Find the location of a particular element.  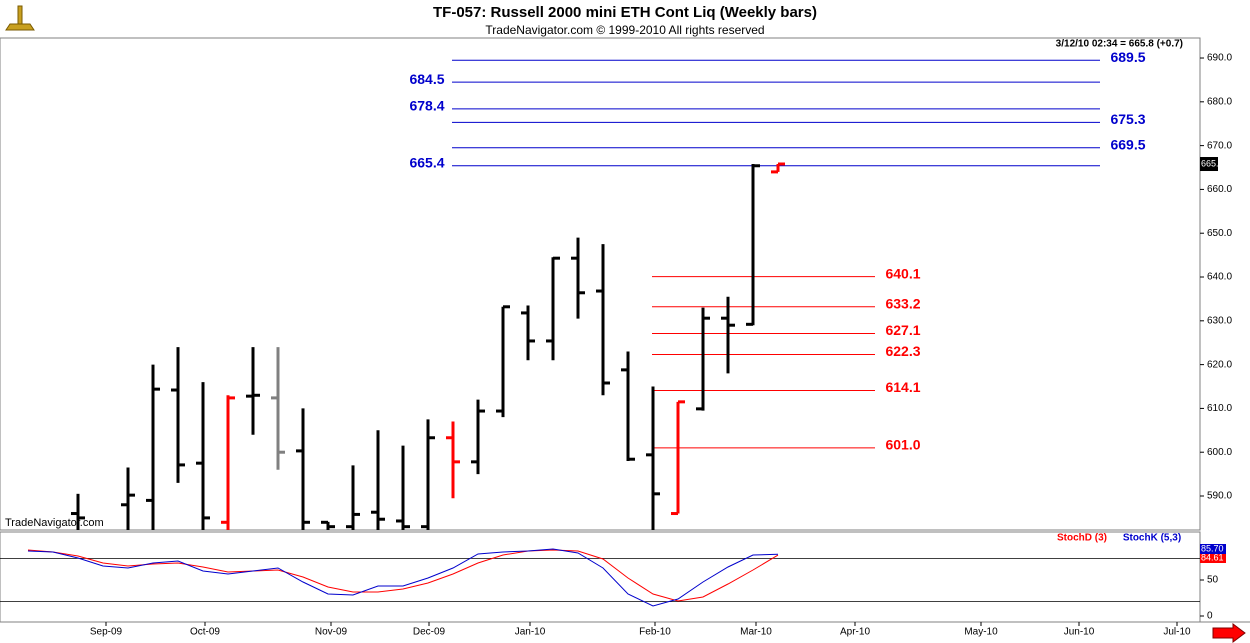

legend-entry: StochD (3) is located at coordinates (1082, 538).